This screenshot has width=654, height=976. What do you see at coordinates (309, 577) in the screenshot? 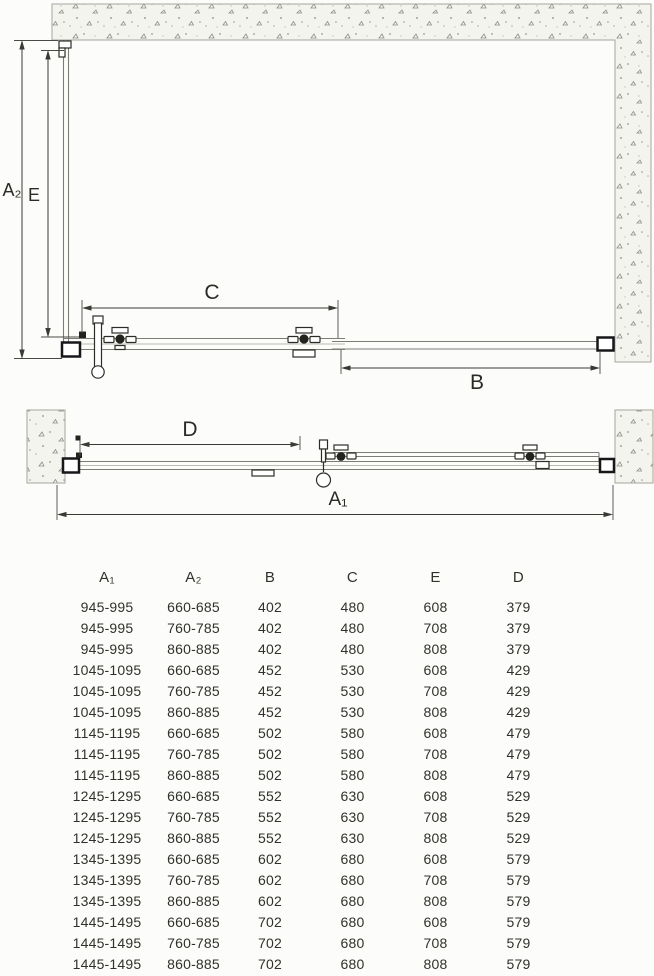
I see `header-row: A₁ A₂ B C E D` at bounding box center [309, 577].